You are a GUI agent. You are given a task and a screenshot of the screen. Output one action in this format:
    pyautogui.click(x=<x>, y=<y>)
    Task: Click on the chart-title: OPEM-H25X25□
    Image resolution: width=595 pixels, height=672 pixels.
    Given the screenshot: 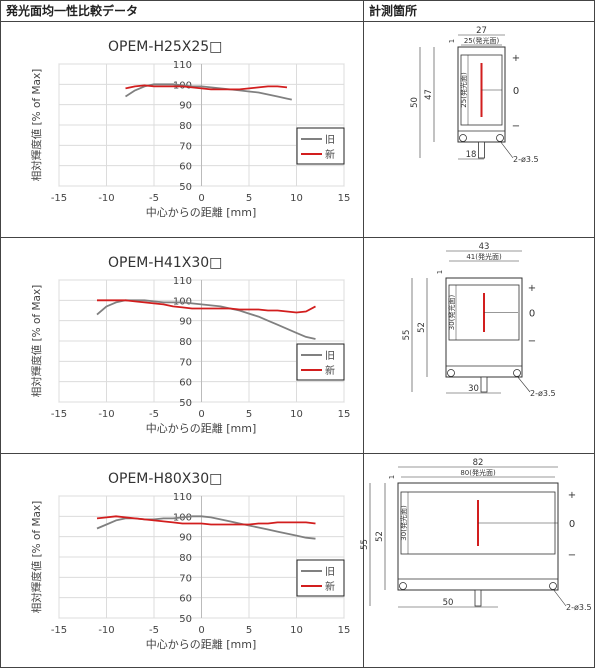 What is the action you would take?
    pyautogui.click(x=165, y=47)
    